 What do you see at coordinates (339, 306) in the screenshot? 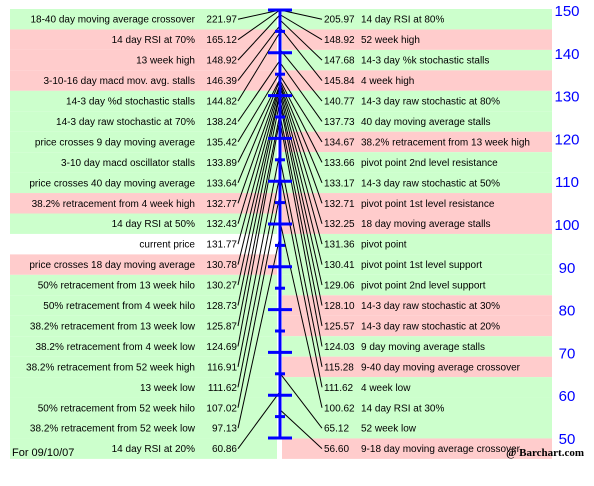
I see `right-row-value: 128.10` at bounding box center [339, 306].